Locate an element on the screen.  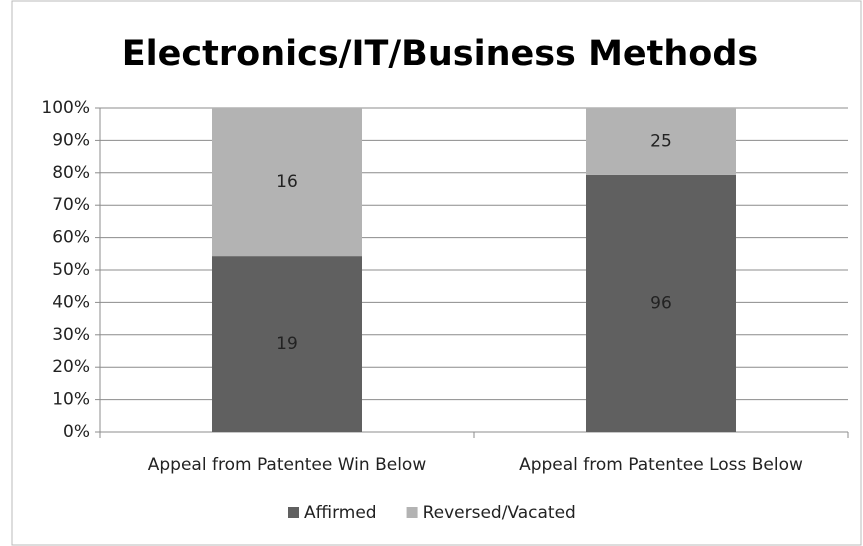
data-label: 96 is located at coordinates (661, 303).